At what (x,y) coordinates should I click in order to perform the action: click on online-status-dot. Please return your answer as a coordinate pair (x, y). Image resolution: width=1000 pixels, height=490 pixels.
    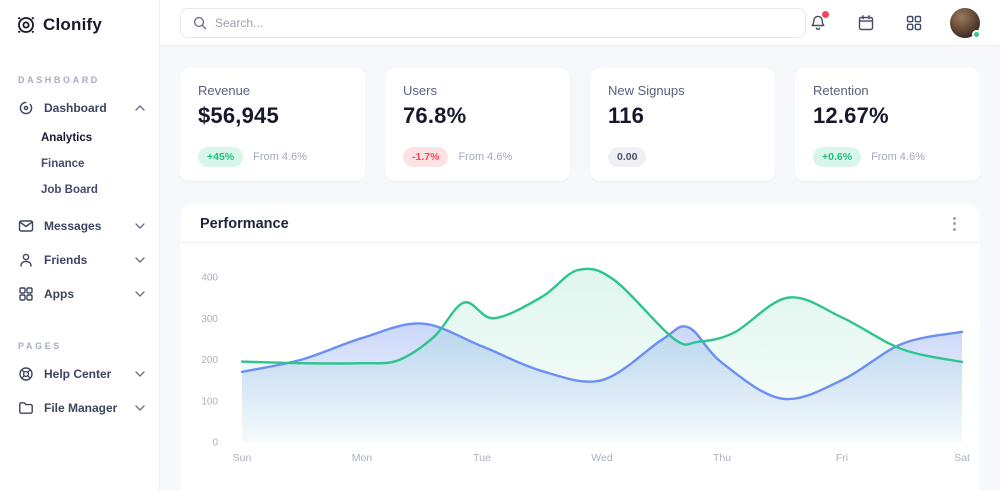
    Looking at the image, I should click on (976, 34).